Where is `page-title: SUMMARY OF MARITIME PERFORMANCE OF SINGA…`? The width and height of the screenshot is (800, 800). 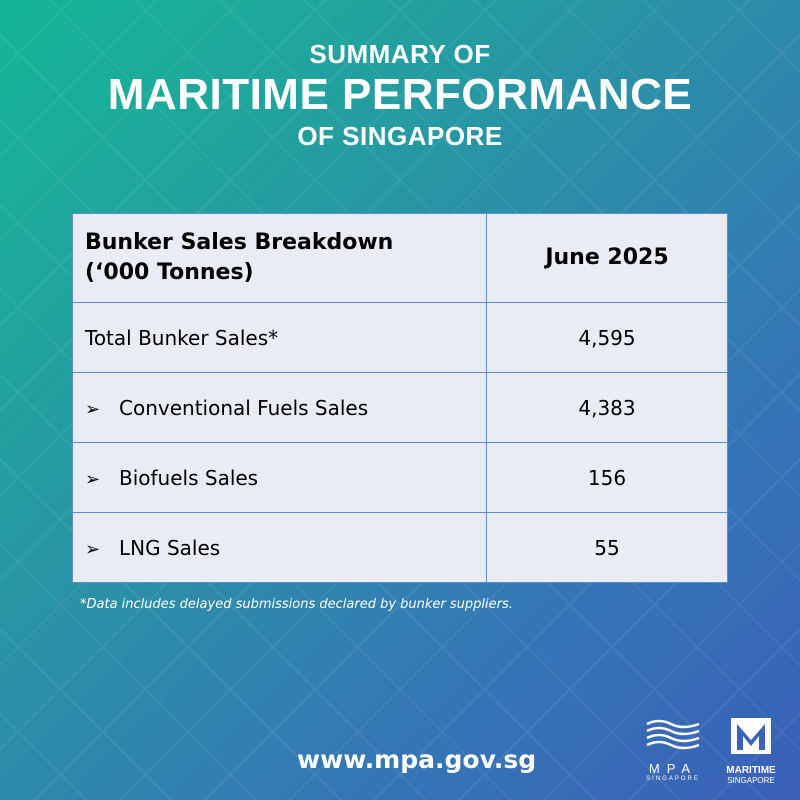
page-title: SUMMARY OF MARITIME PERFORMANCE OF SINGA… is located at coordinates (400, 95).